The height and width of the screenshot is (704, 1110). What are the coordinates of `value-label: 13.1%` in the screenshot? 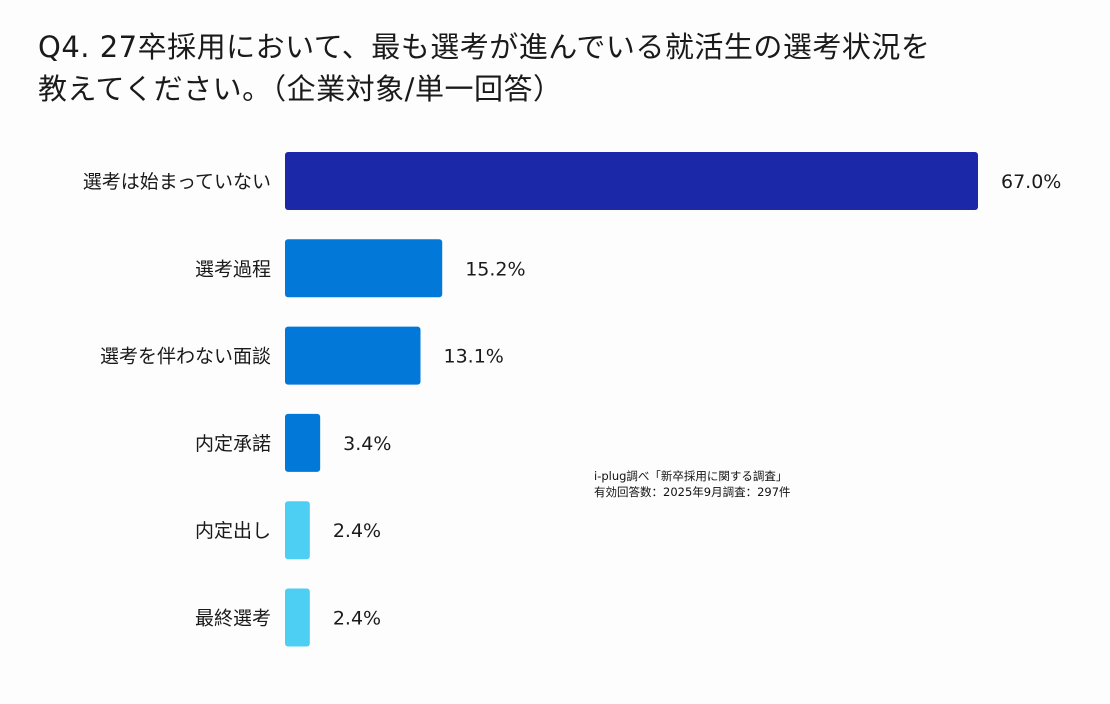 It's located at (473, 357).